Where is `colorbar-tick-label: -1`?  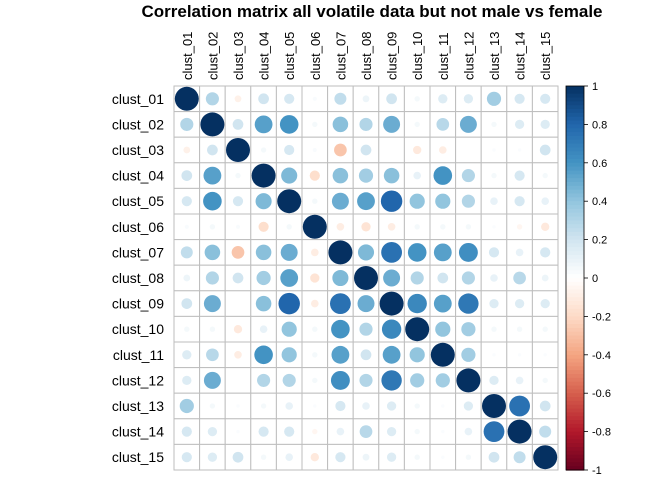
colorbar-tick-label: -1 is located at coordinates (597, 471).